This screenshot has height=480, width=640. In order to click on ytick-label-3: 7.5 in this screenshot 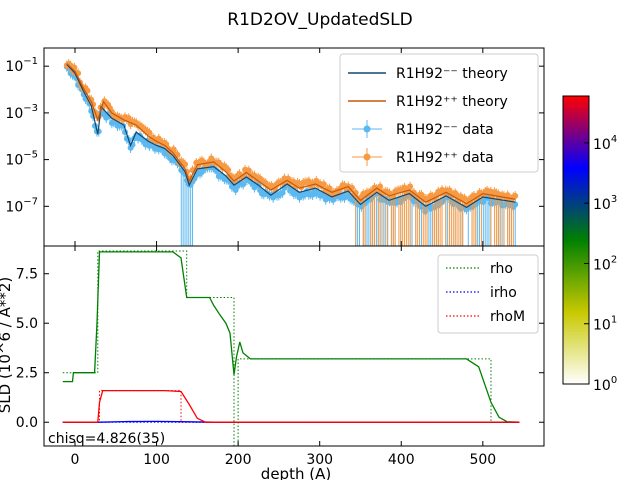, I will do `click(27, 275)`.